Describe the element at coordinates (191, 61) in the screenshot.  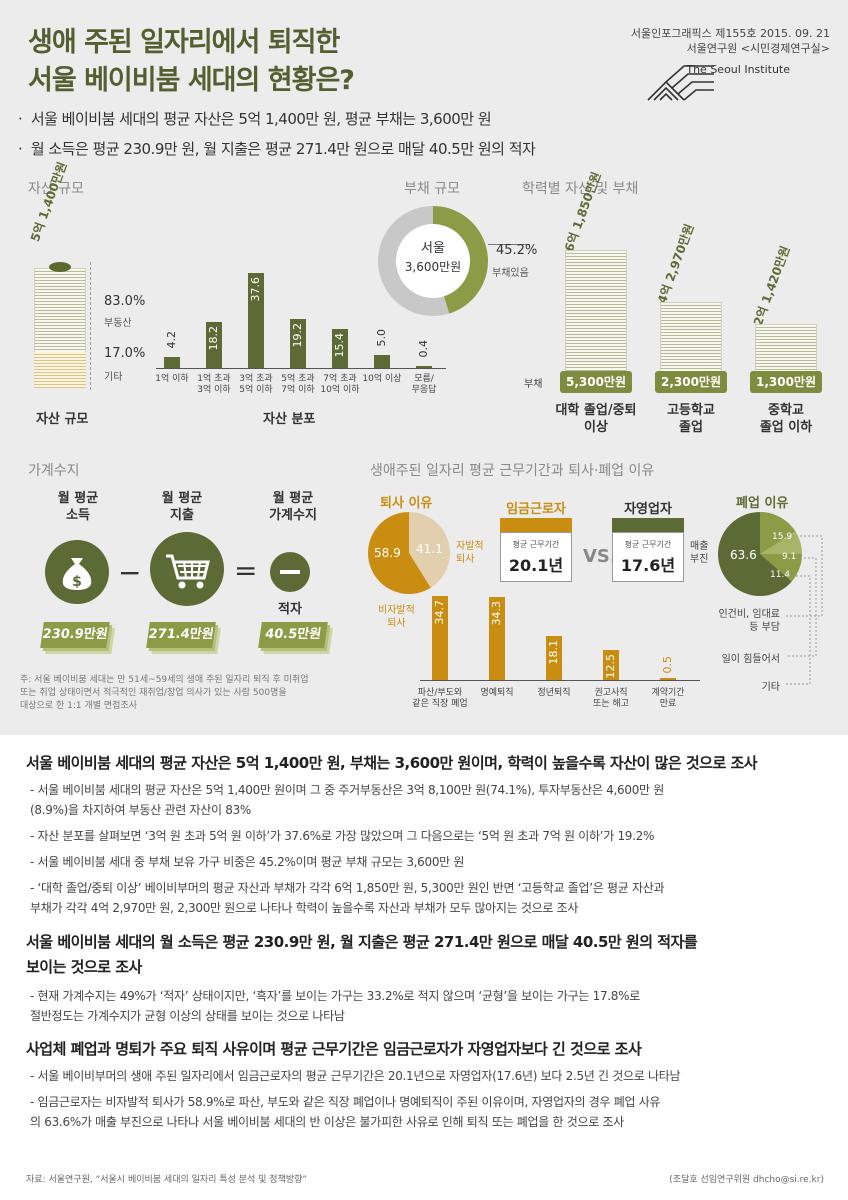
I see `page-title: 생애 주된 일자리에서 퇴직한 서울 베이비붐 세대의 현황은?` at that location.